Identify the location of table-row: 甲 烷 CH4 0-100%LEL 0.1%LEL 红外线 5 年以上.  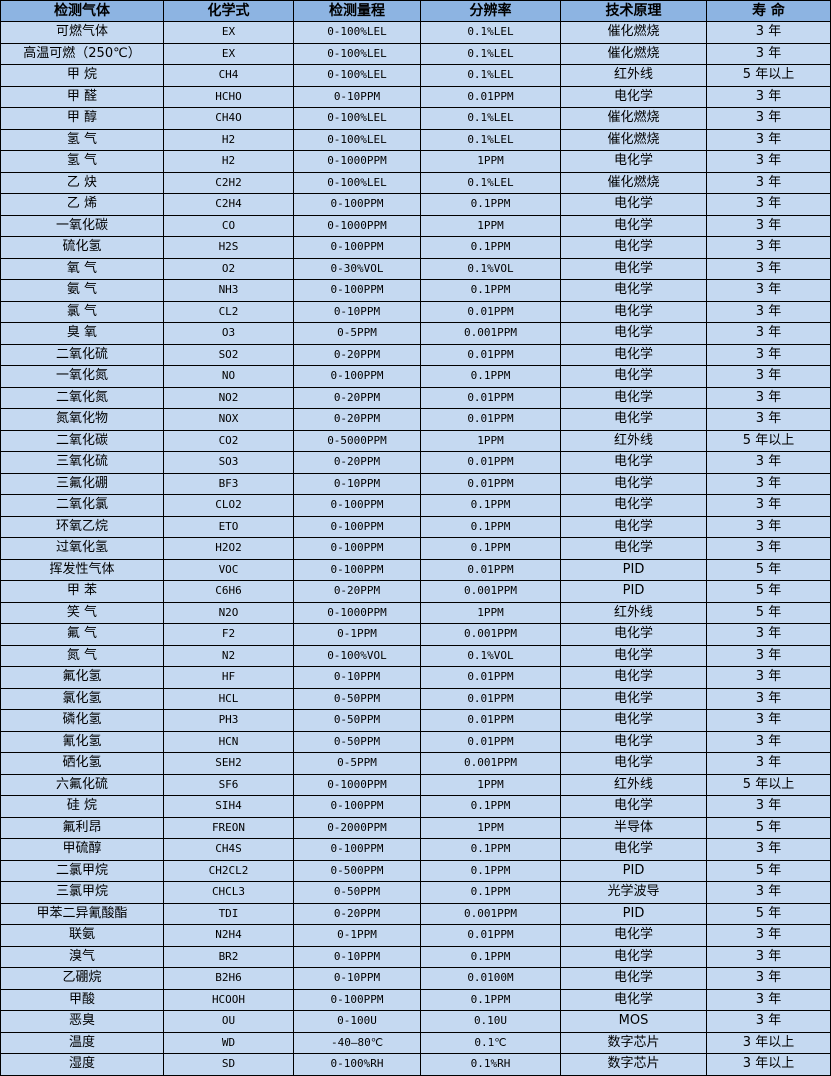
(415, 75).